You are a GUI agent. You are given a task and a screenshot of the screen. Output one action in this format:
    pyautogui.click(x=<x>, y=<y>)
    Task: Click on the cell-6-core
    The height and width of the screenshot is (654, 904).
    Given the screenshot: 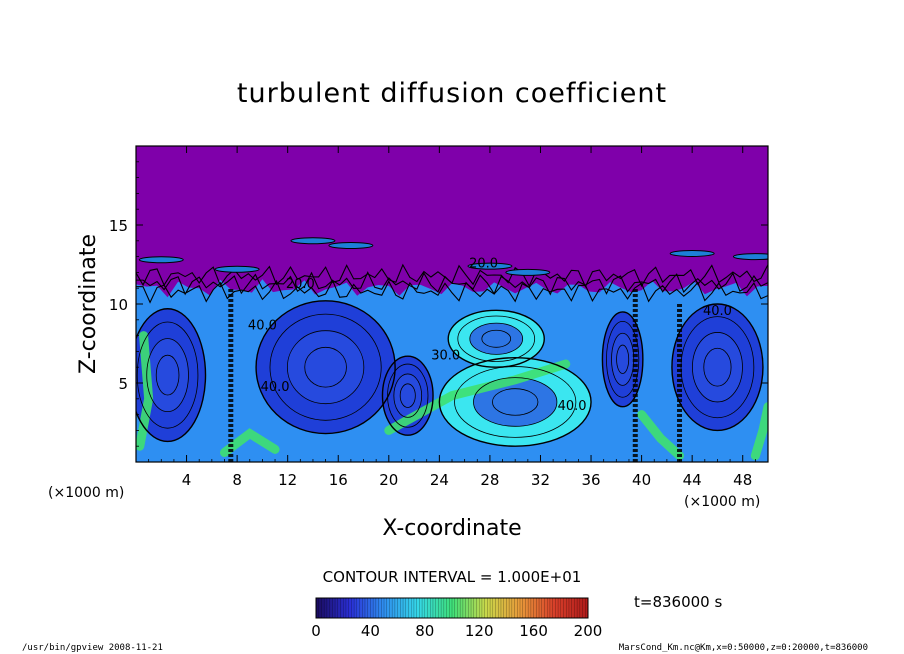 What is the action you would take?
    pyautogui.click(x=622, y=359)
    